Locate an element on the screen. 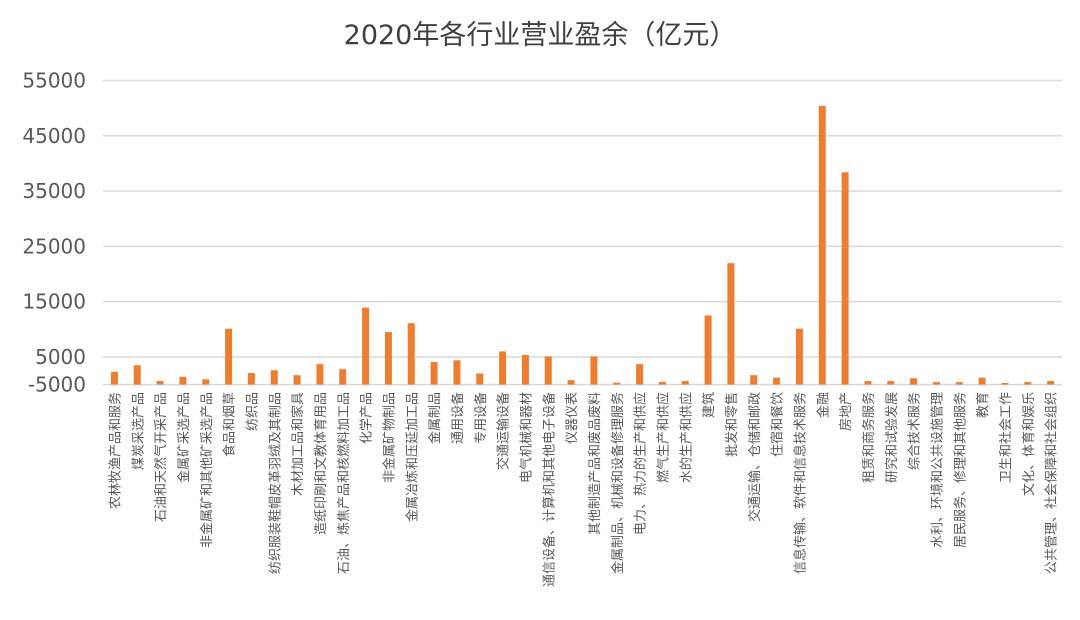  x-tick-label: 交通运输设备 is located at coordinates (504, 431).